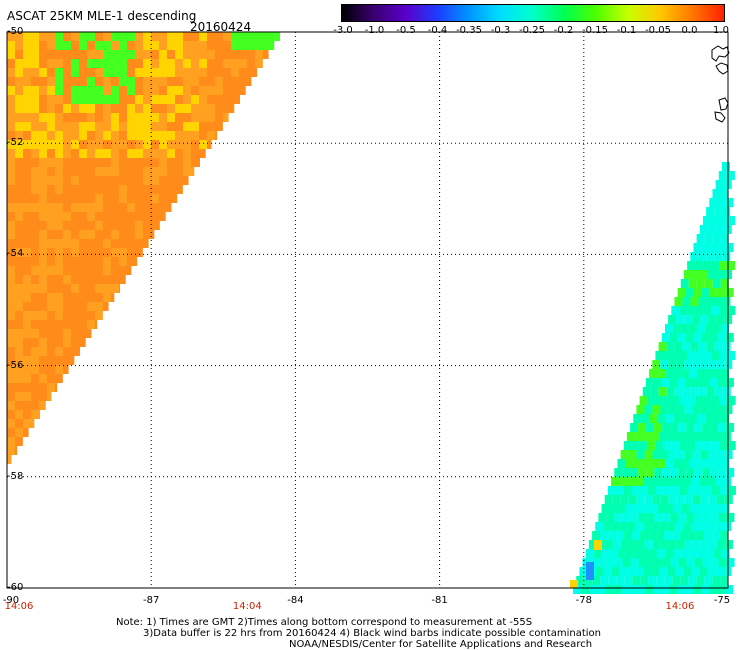  Describe the element at coordinates (437, 30) in the screenshot. I see `color-scale-label: -0.4` at that location.